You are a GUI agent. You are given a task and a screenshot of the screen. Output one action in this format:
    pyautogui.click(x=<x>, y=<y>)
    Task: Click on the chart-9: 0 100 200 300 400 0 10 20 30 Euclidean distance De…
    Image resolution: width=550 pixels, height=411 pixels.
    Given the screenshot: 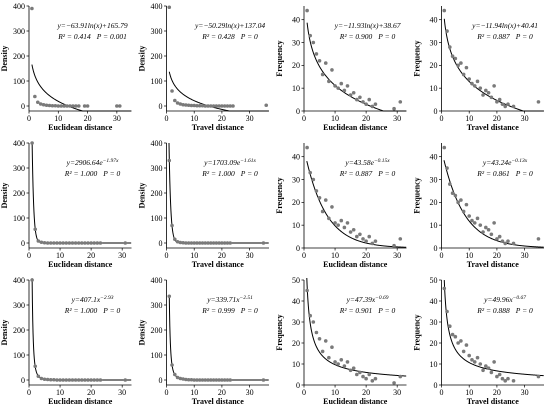 What is the action you would take?
    pyautogui.click(x=66, y=341)
    